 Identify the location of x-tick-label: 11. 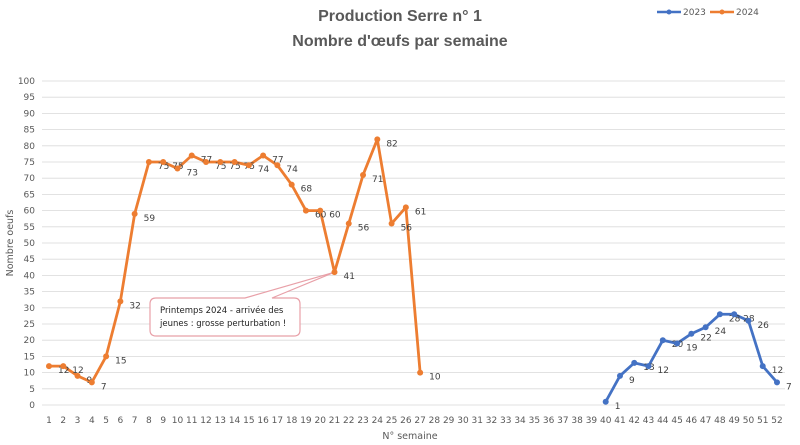
(191, 421).